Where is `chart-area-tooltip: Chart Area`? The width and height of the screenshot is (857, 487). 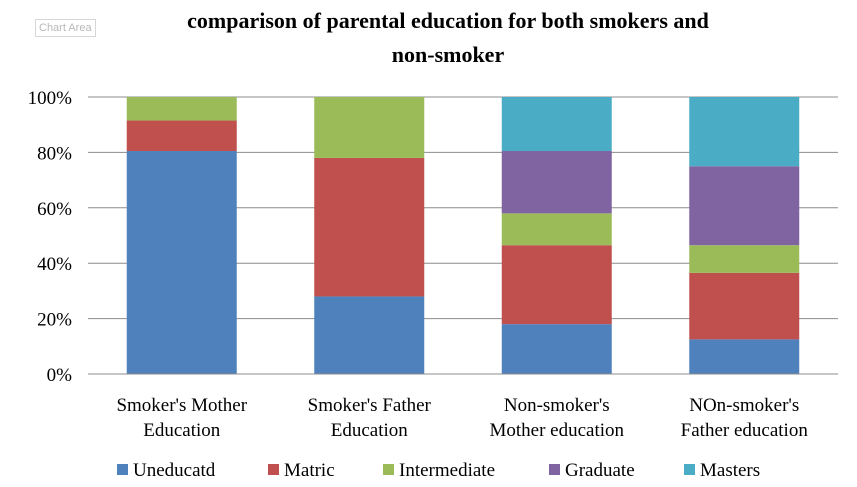 chart-area-tooltip: Chart Area is located at coordinates (65, 28).